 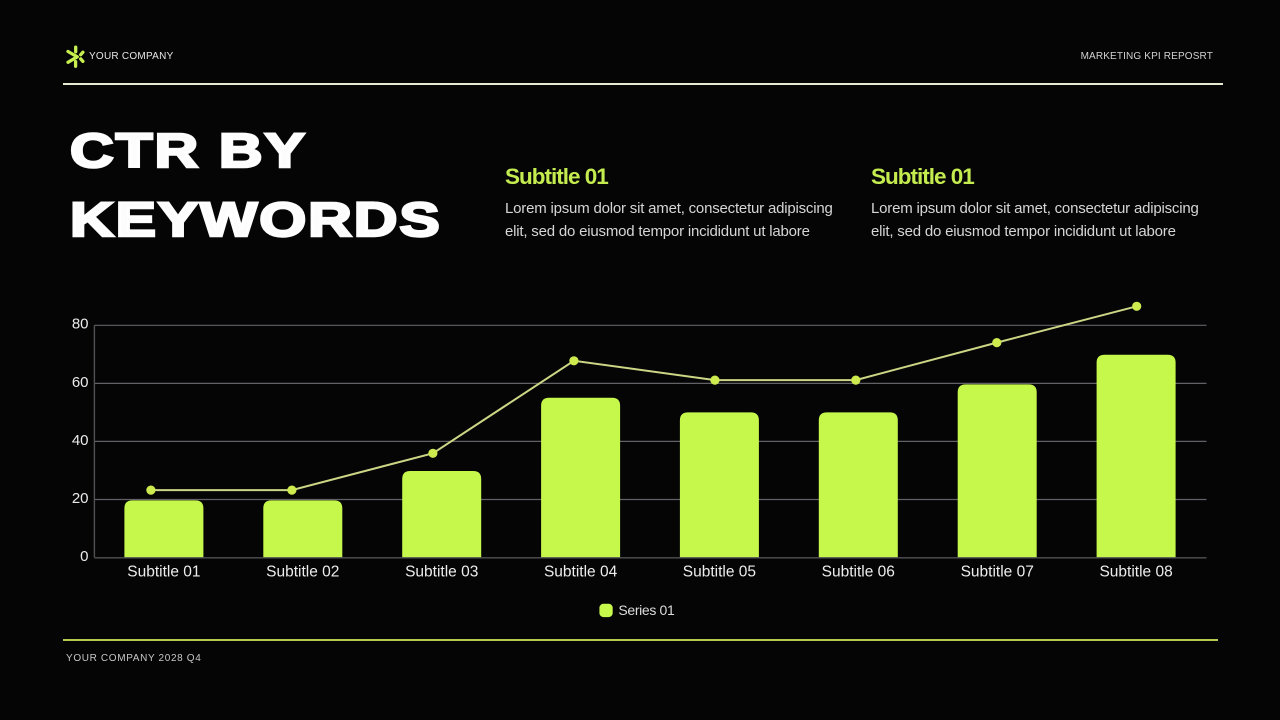 What do you see at coordinates (858, 572) in the screenshot?
I see `svg-text: Subtitle 06` at bounding box center [858, 572].